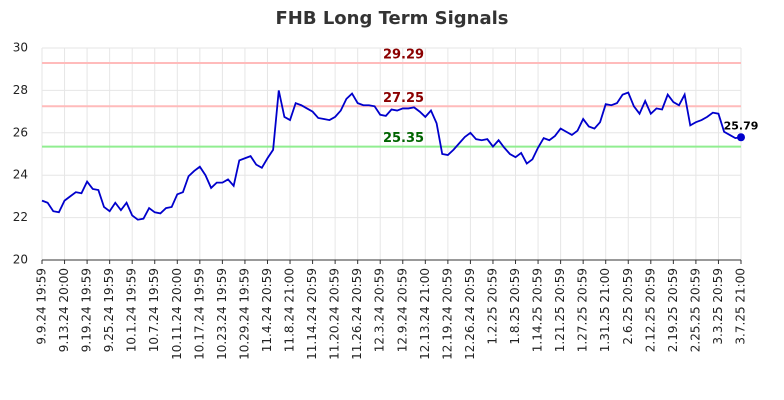  Describe the element at coordinates (312, 314) in the screenshot. I see `x-tick-label: 11.14.24 20:59` at that location.